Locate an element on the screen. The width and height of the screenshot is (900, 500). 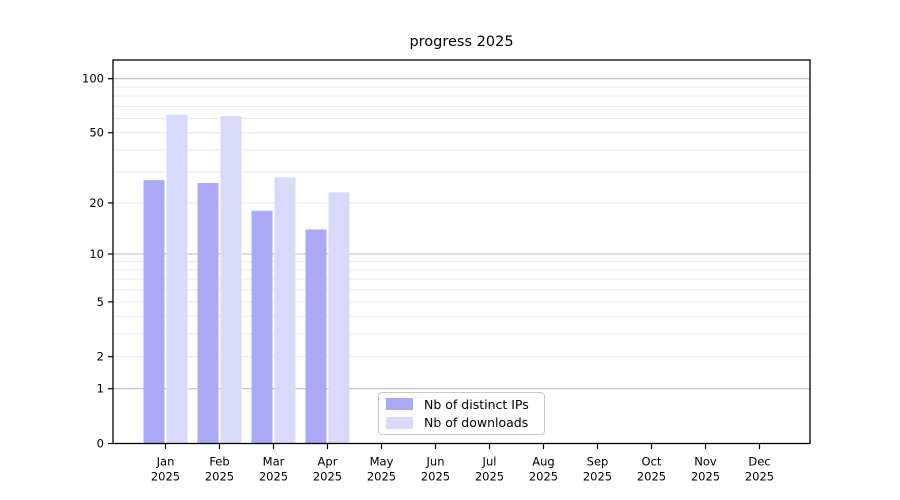
y-tick-label: 50 is located at coordinates (96, 133).